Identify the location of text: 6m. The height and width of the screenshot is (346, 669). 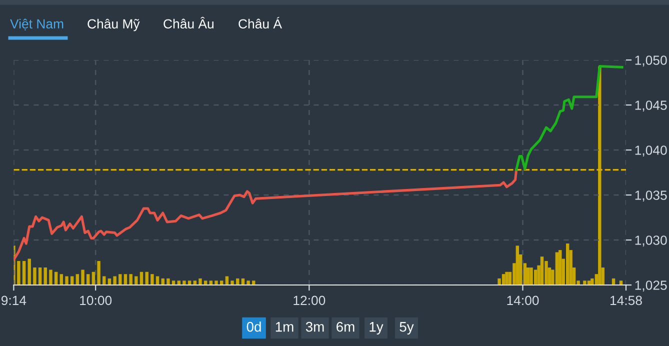
(345, 327).